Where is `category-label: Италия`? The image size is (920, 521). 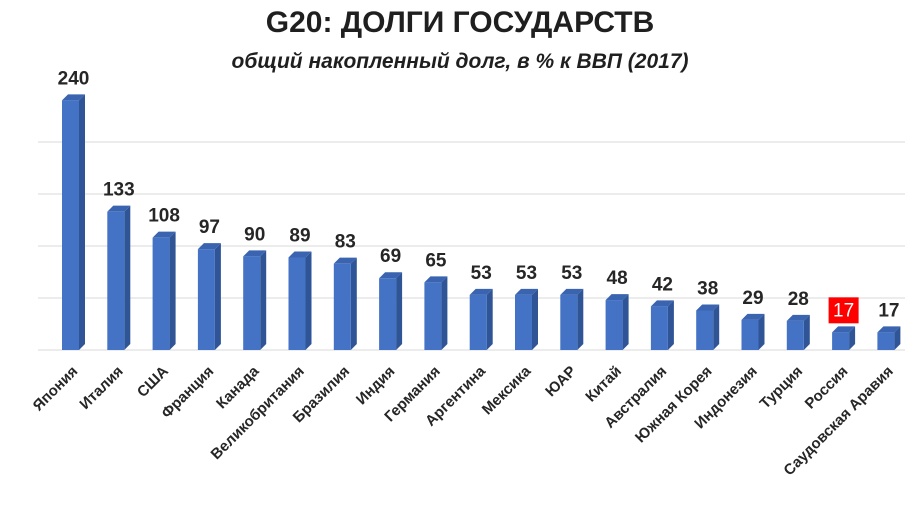 category-label: Италия is located at coordinates (101, 388).